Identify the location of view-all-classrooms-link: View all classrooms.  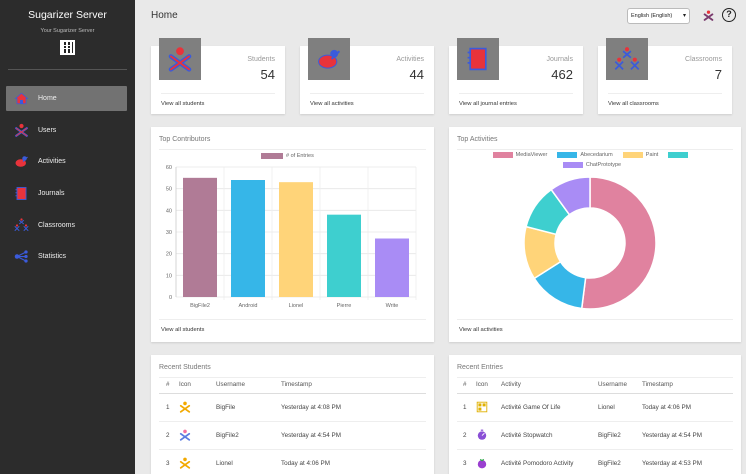
(633, 104).